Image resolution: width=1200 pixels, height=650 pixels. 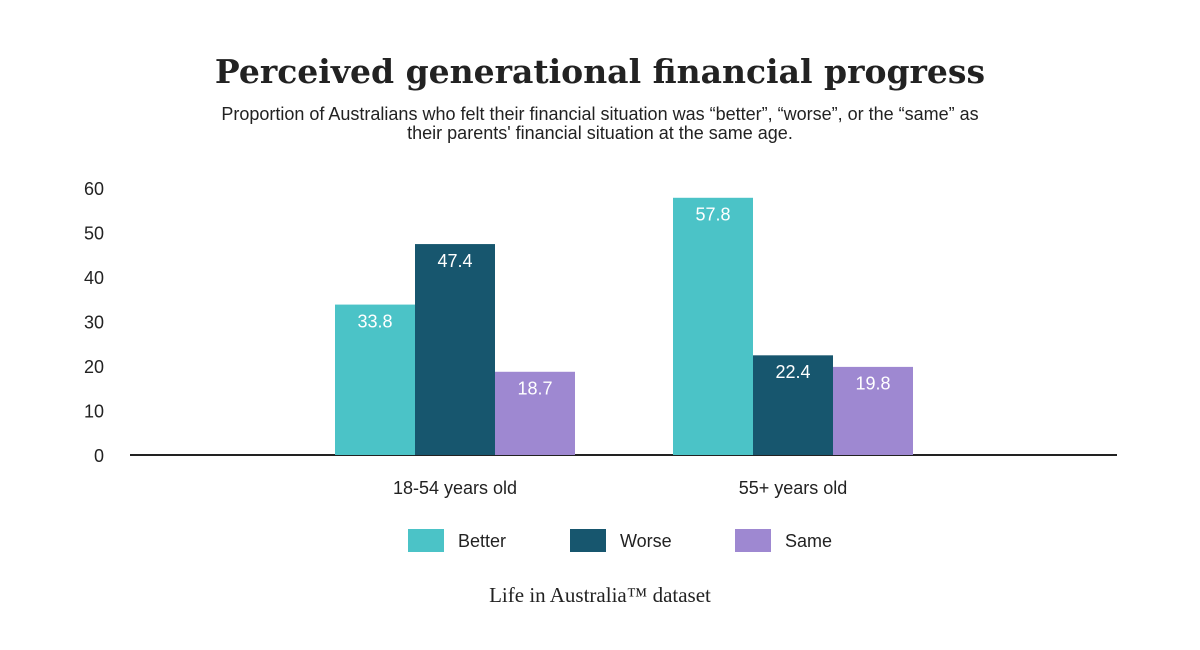 What do you see at coordinates (94, 367) in the screenshot?
I see `y-tick-label: 20` at bounding box center [94, 367].